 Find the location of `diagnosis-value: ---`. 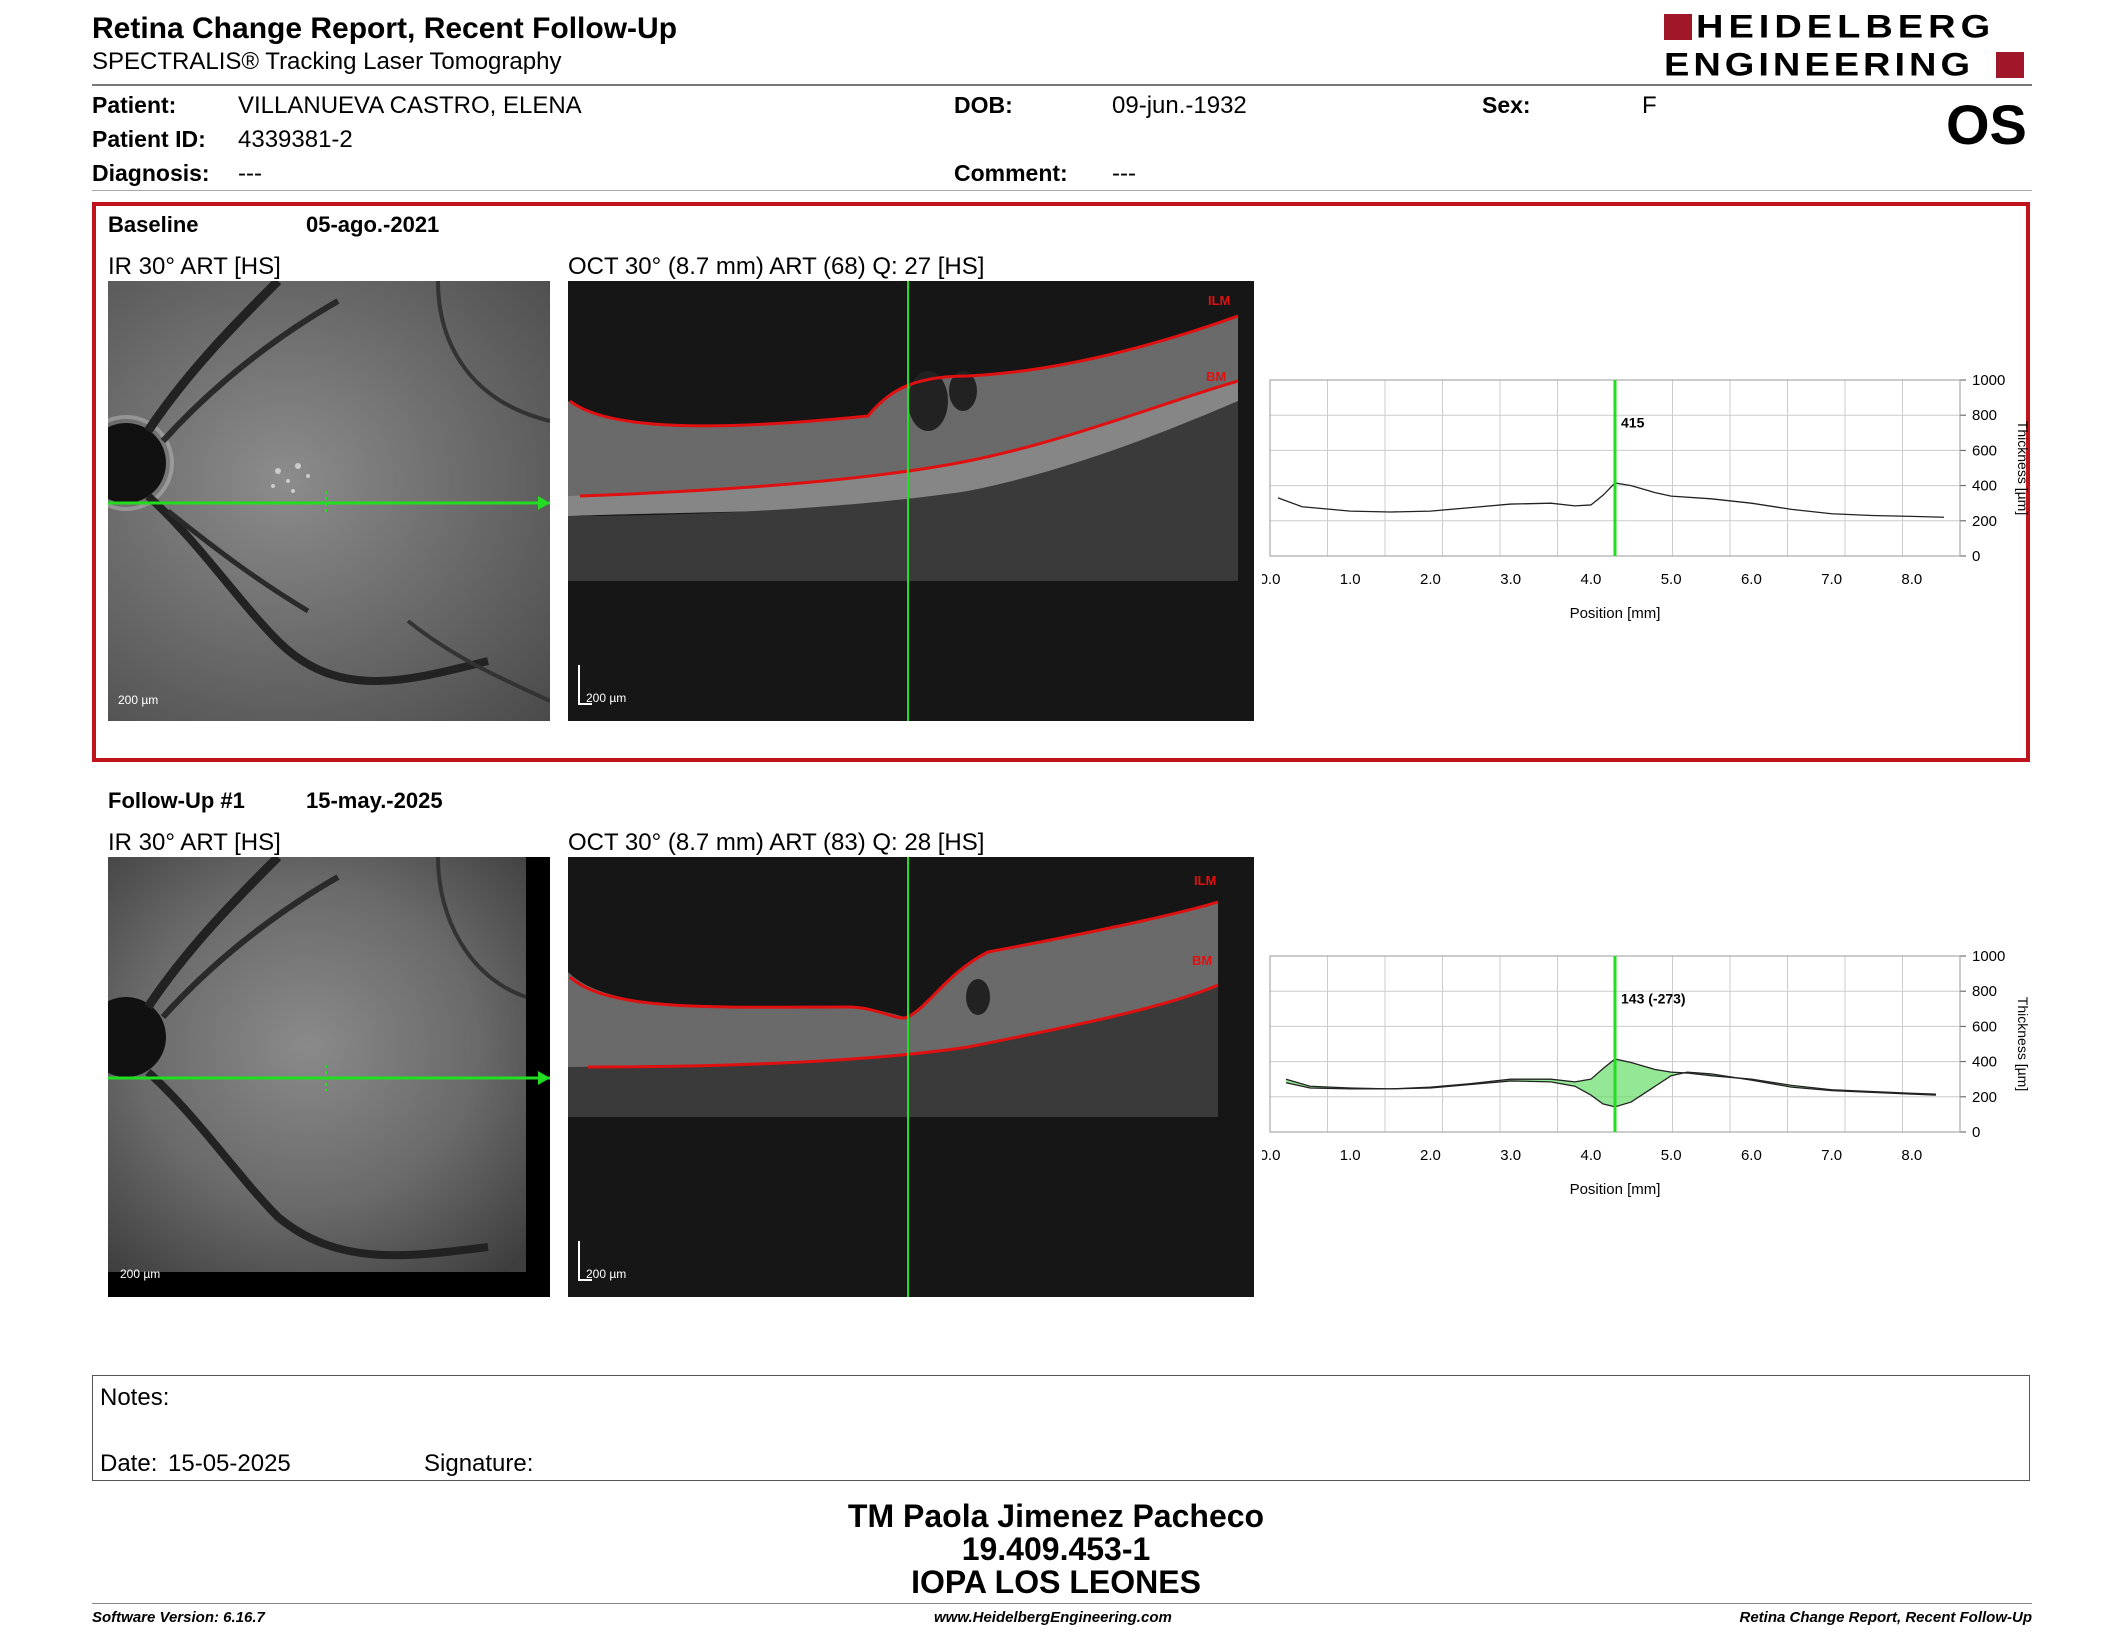

diagnosis-value: --- is located at coordinates (250, 173).